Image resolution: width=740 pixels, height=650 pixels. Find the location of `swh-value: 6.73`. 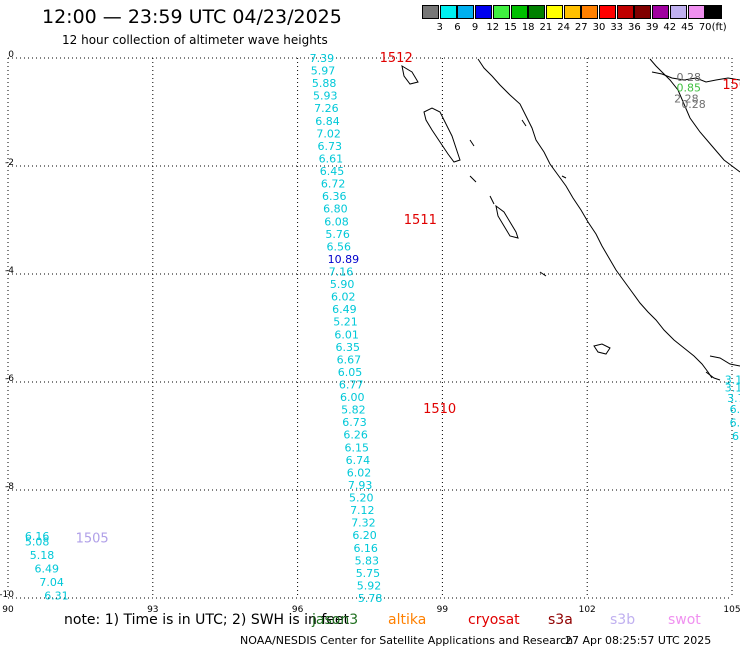

swh-value: 6.73 is located at coordinates (354, 422).